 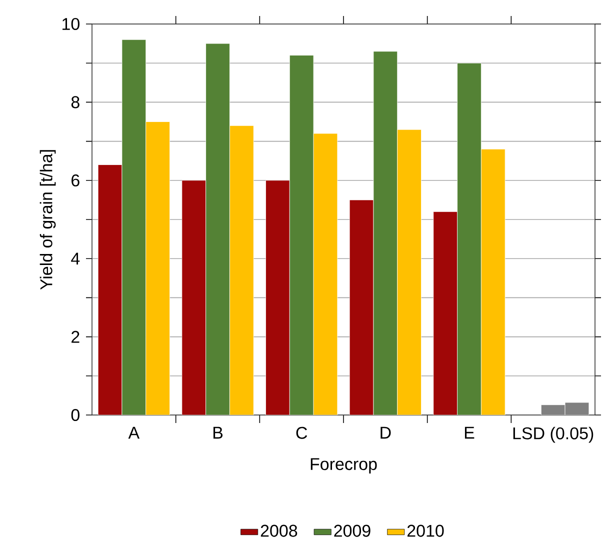 What do you see at coordinates (134, 432) in the screenshot?
I see `x-tick-label: A` at bounding box center [134, 432].